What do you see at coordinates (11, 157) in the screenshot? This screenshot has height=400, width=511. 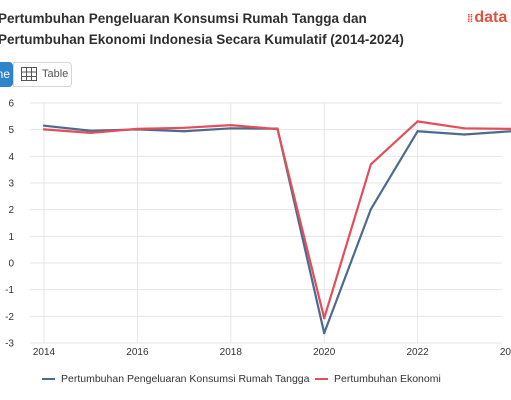 I see `y-tick-label: 4` at bounding box center [11, 157].